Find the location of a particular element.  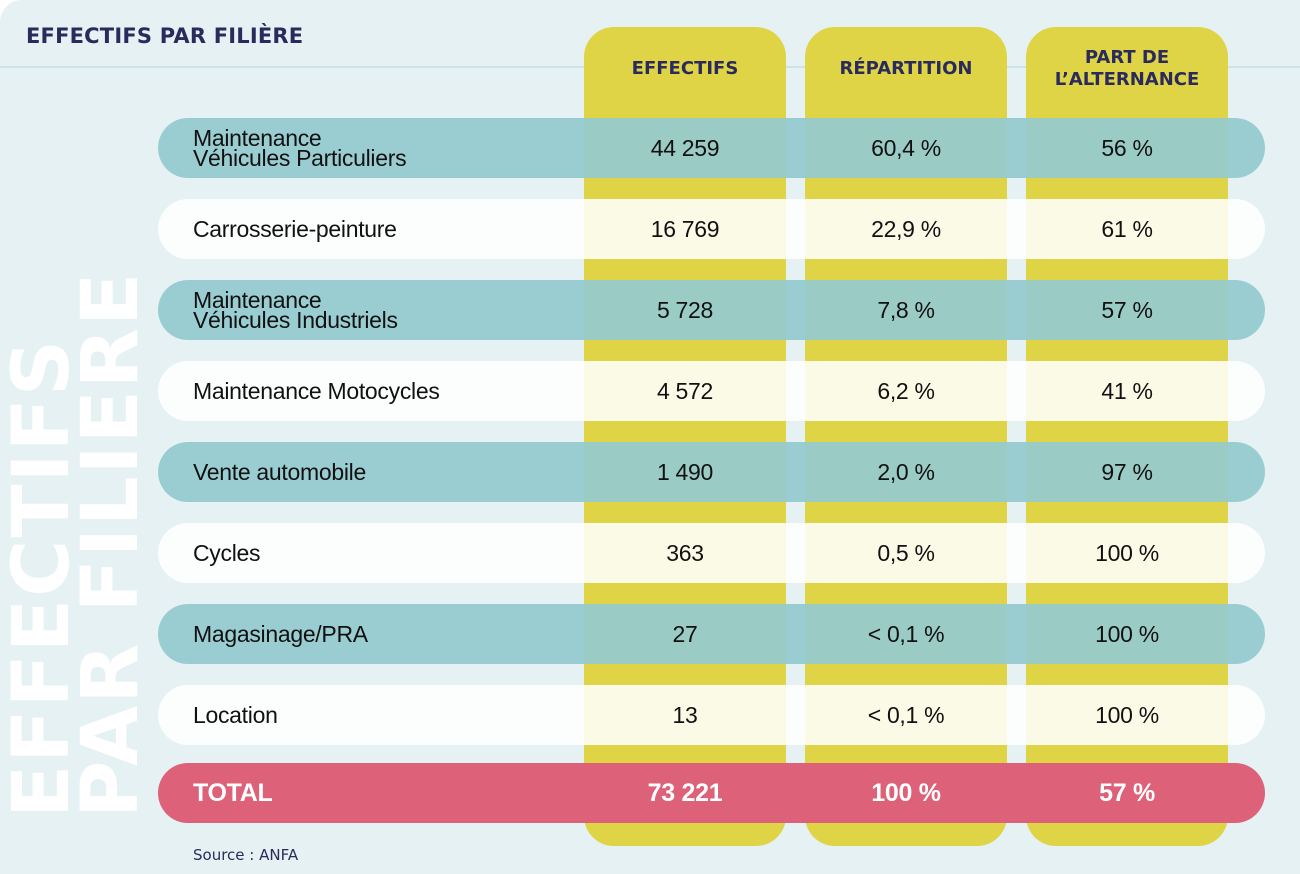

cell-repartition: 6,2 % is located at coordinates (906, 390).